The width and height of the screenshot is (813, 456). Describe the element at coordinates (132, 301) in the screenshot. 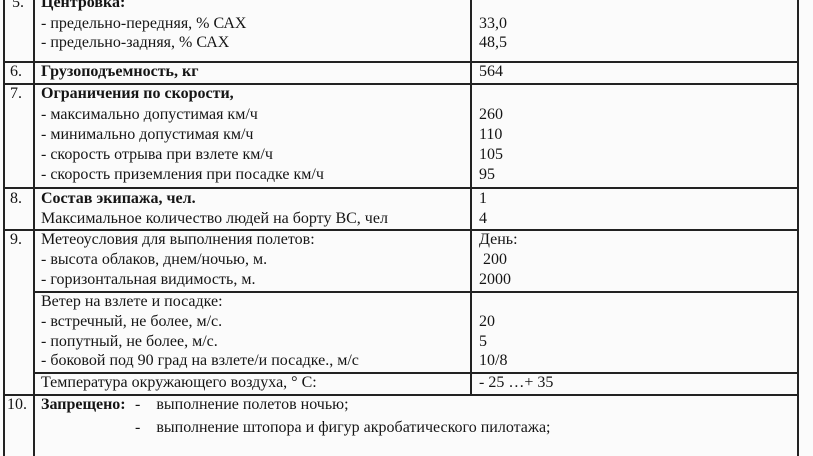

I see `row-title: Ветер на взлете и посадке:` at that location.